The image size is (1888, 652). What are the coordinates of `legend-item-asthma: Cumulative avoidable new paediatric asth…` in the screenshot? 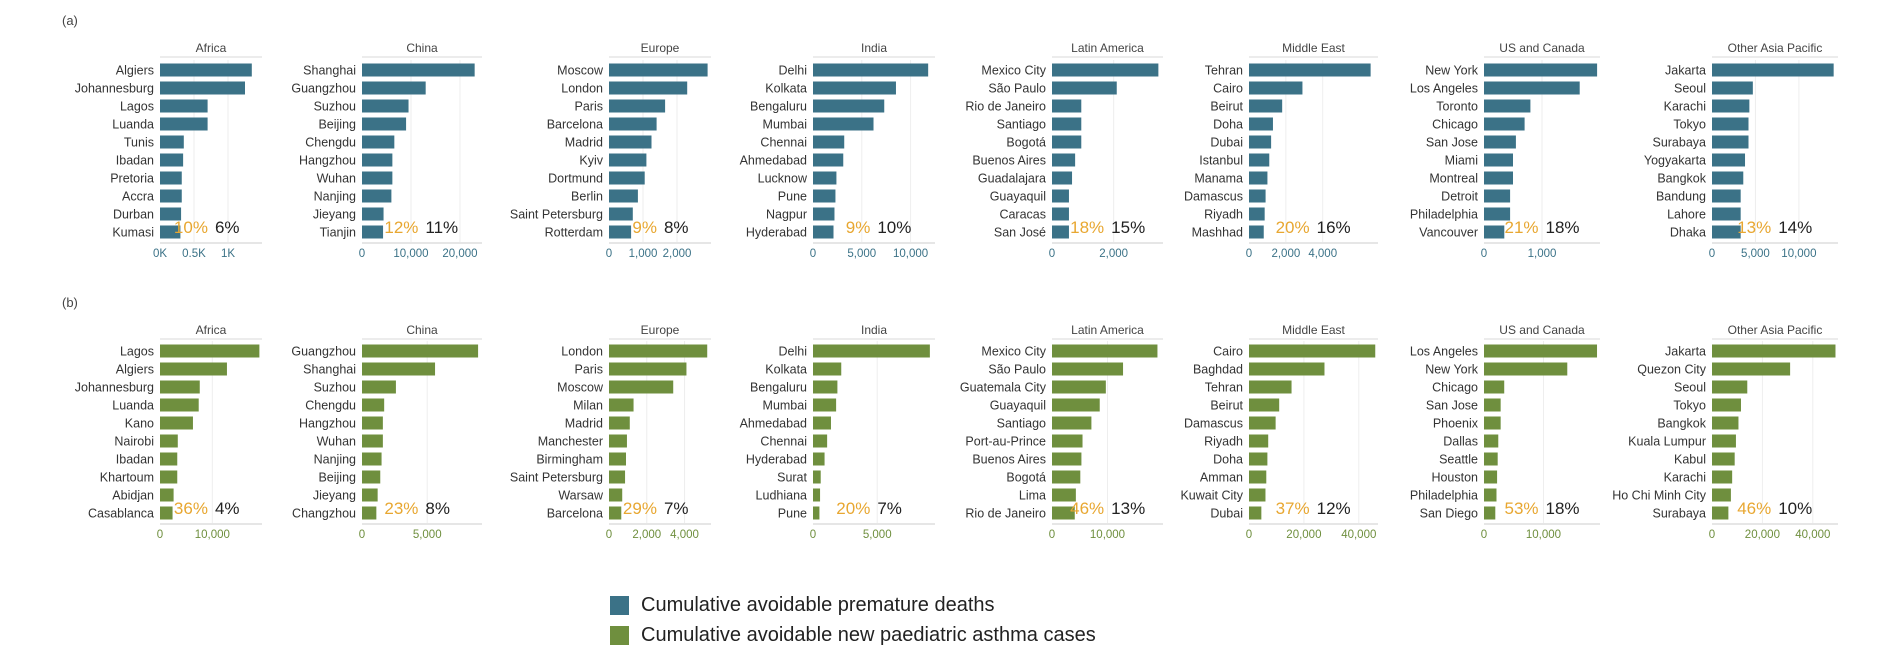 It's located at (853, 635).